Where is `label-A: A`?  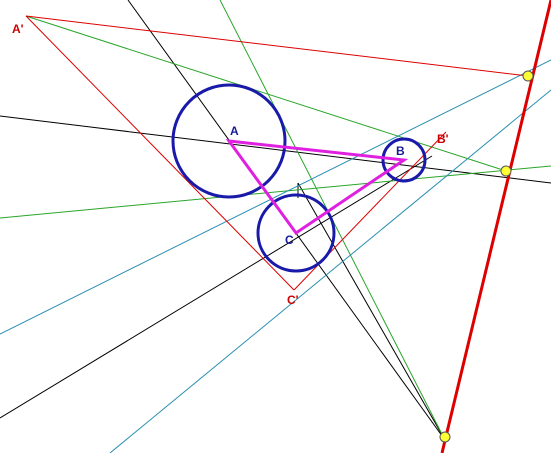
label-A: A is located at coordinates (234, 131).